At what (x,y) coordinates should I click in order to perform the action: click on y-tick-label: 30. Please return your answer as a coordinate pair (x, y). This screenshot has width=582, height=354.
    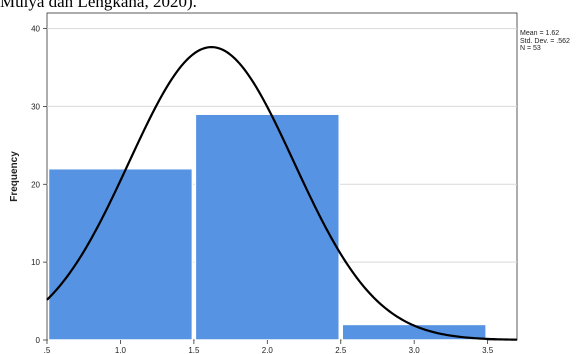
    Looking at the image, I should click on (35, 106).